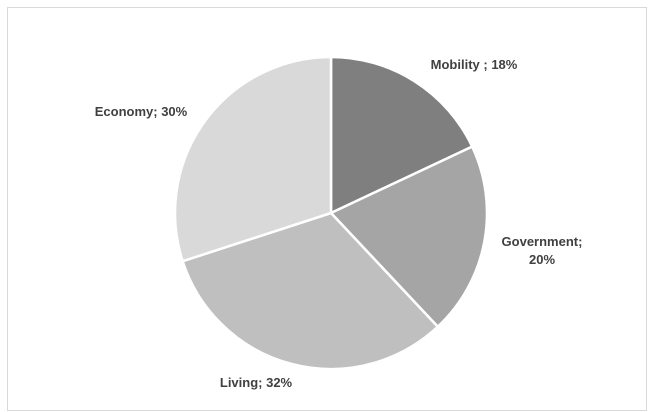  I want to click on data-label-mobility: Mobility ; 18%, so click(474, 64).